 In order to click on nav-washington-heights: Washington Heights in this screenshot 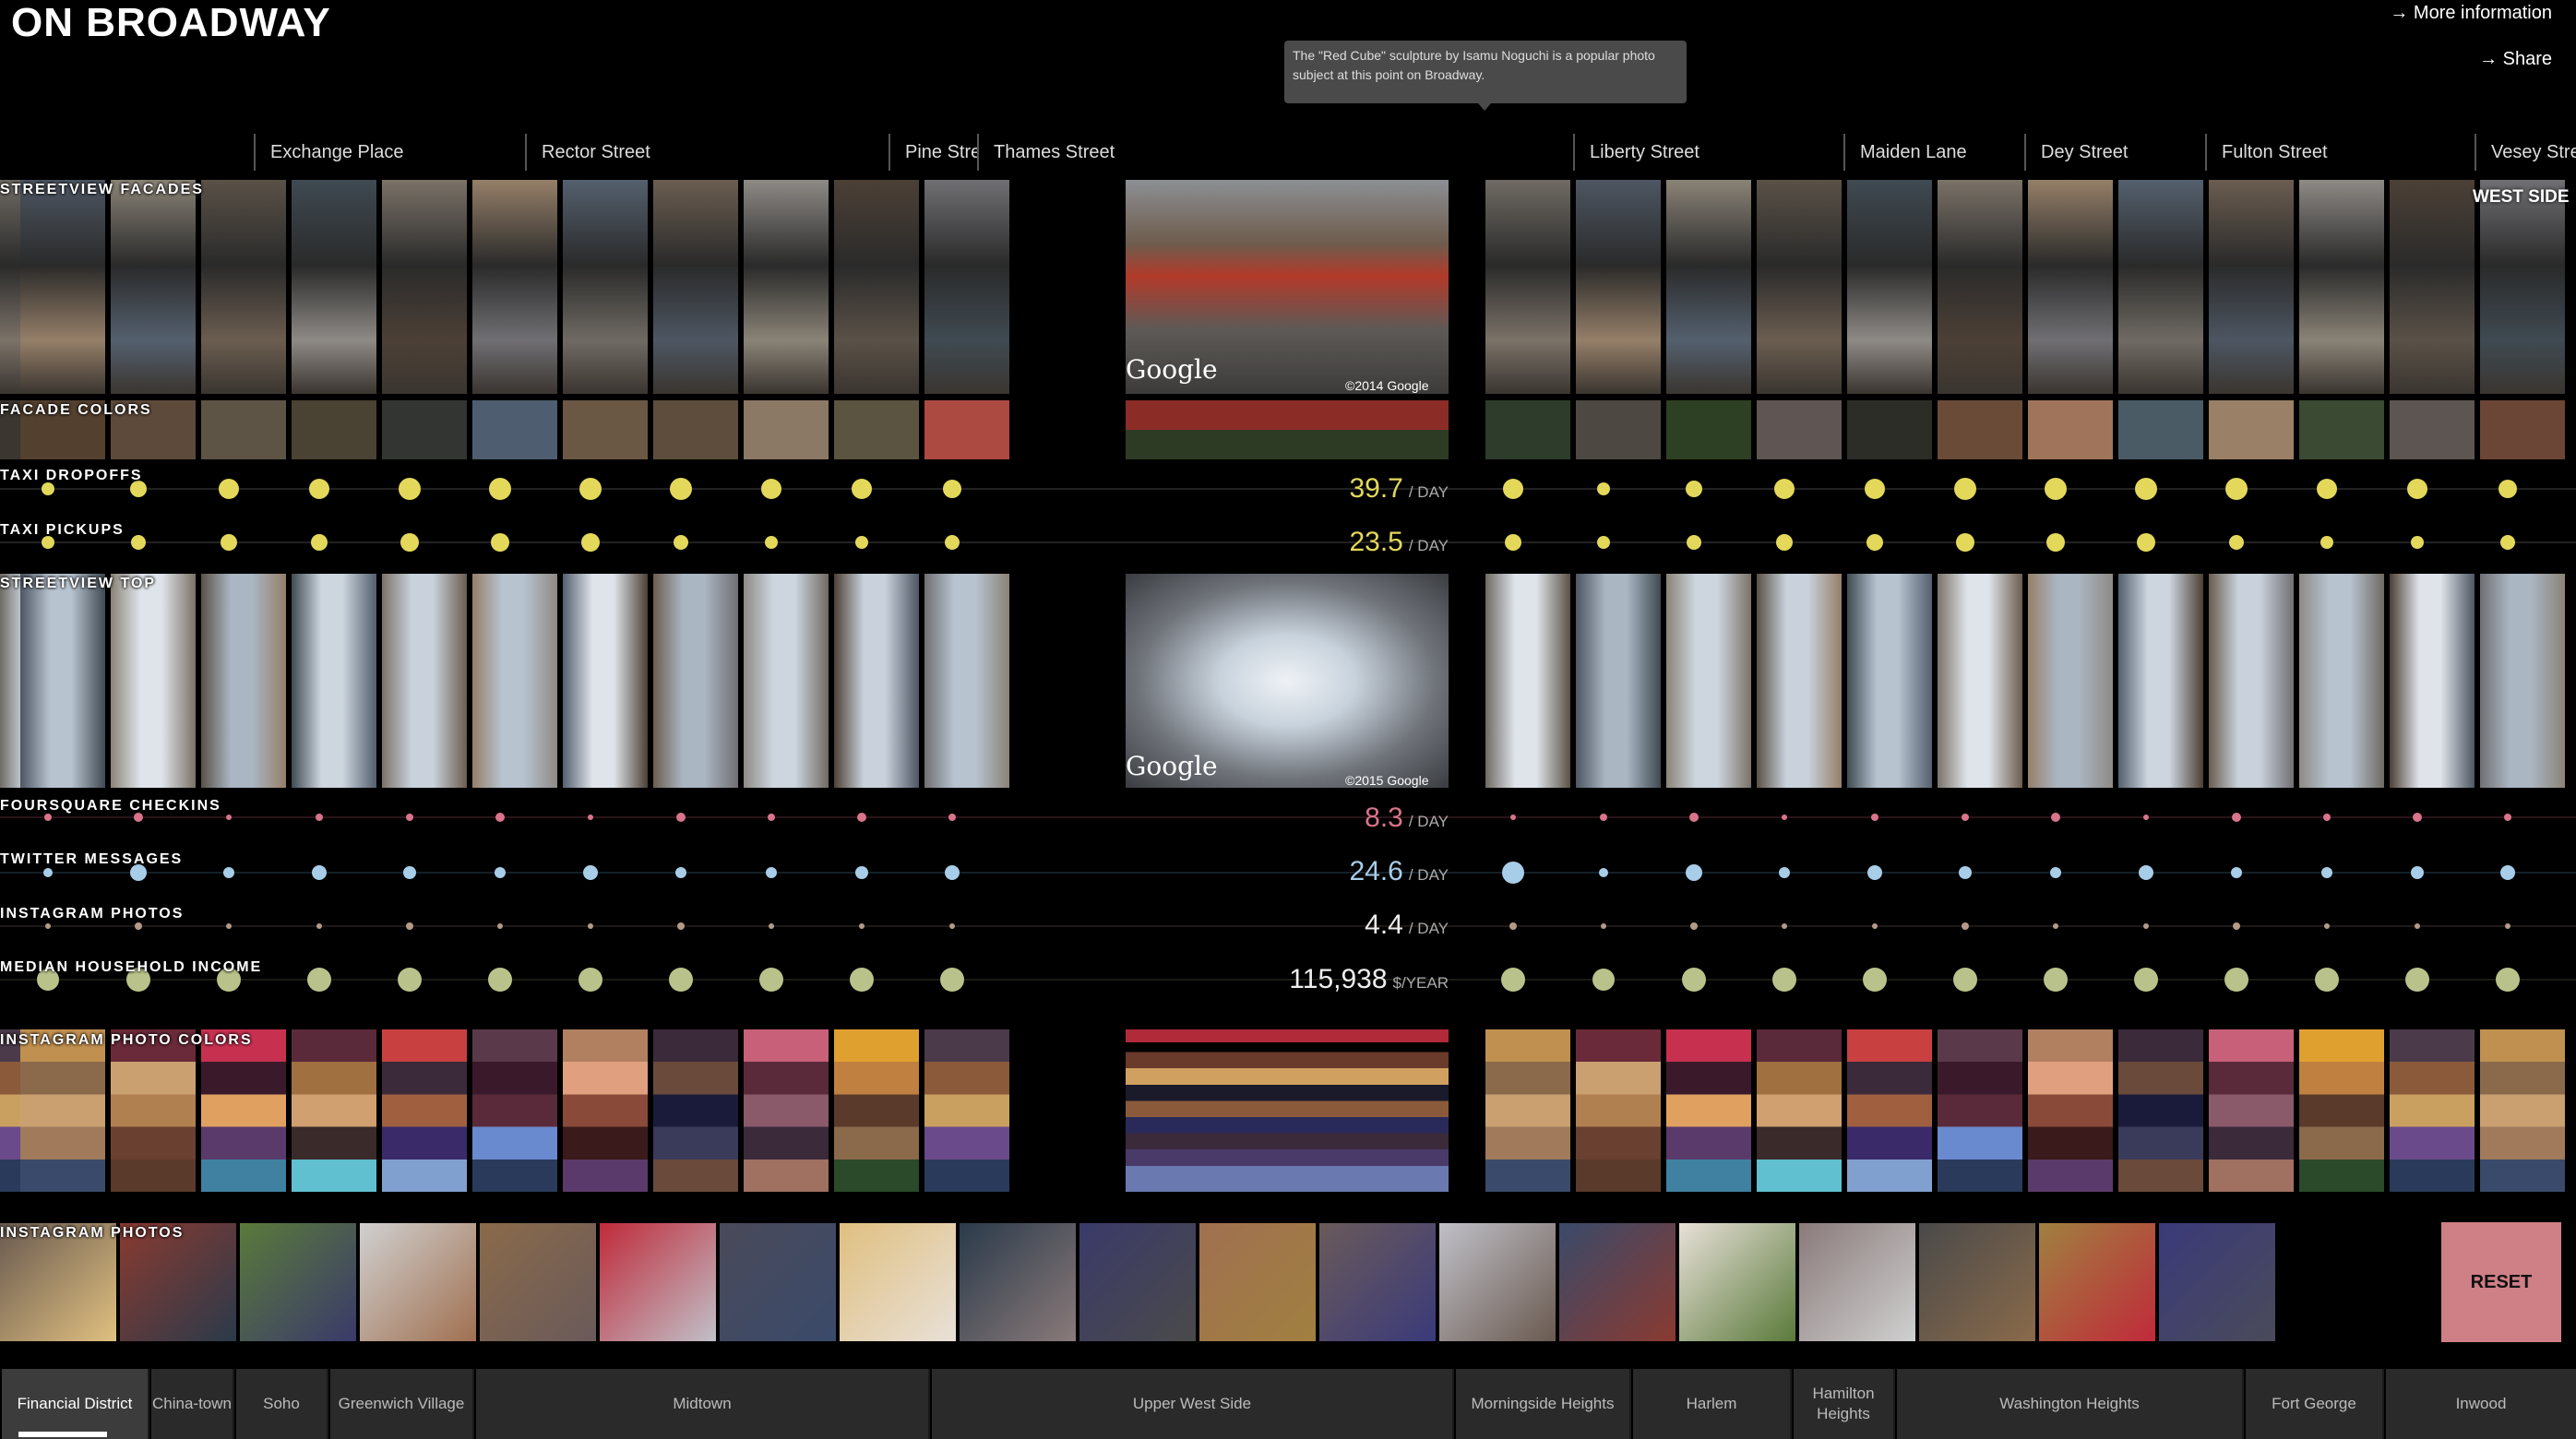, I will do `click(2068, 1404)`.